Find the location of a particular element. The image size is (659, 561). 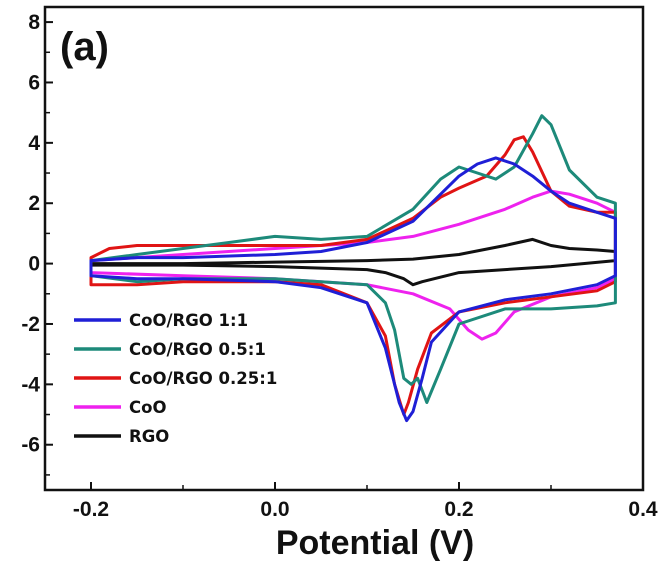

y-tick-label: 2 is located at coordinates (34, 203).